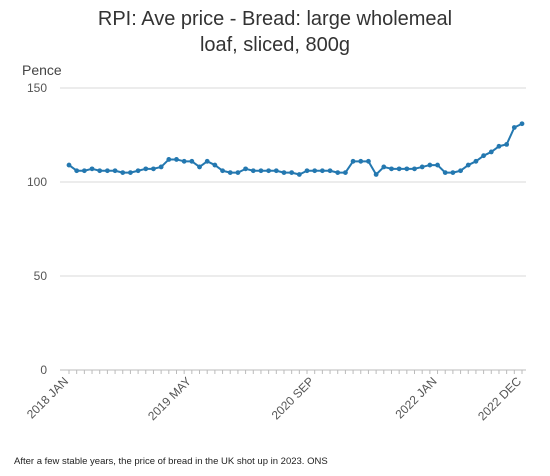  I want to click on x-tick-label: 2018 JAN, so click(47, 397).